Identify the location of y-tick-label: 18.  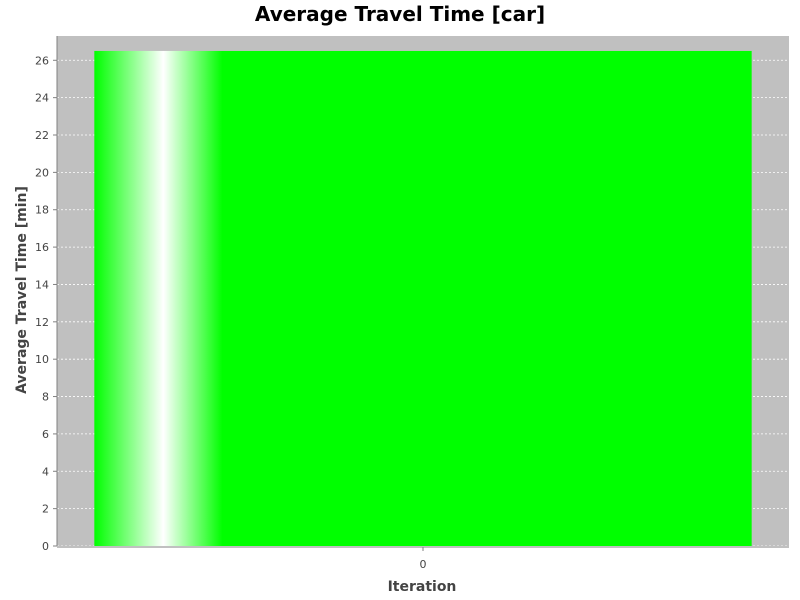
(42, 210).